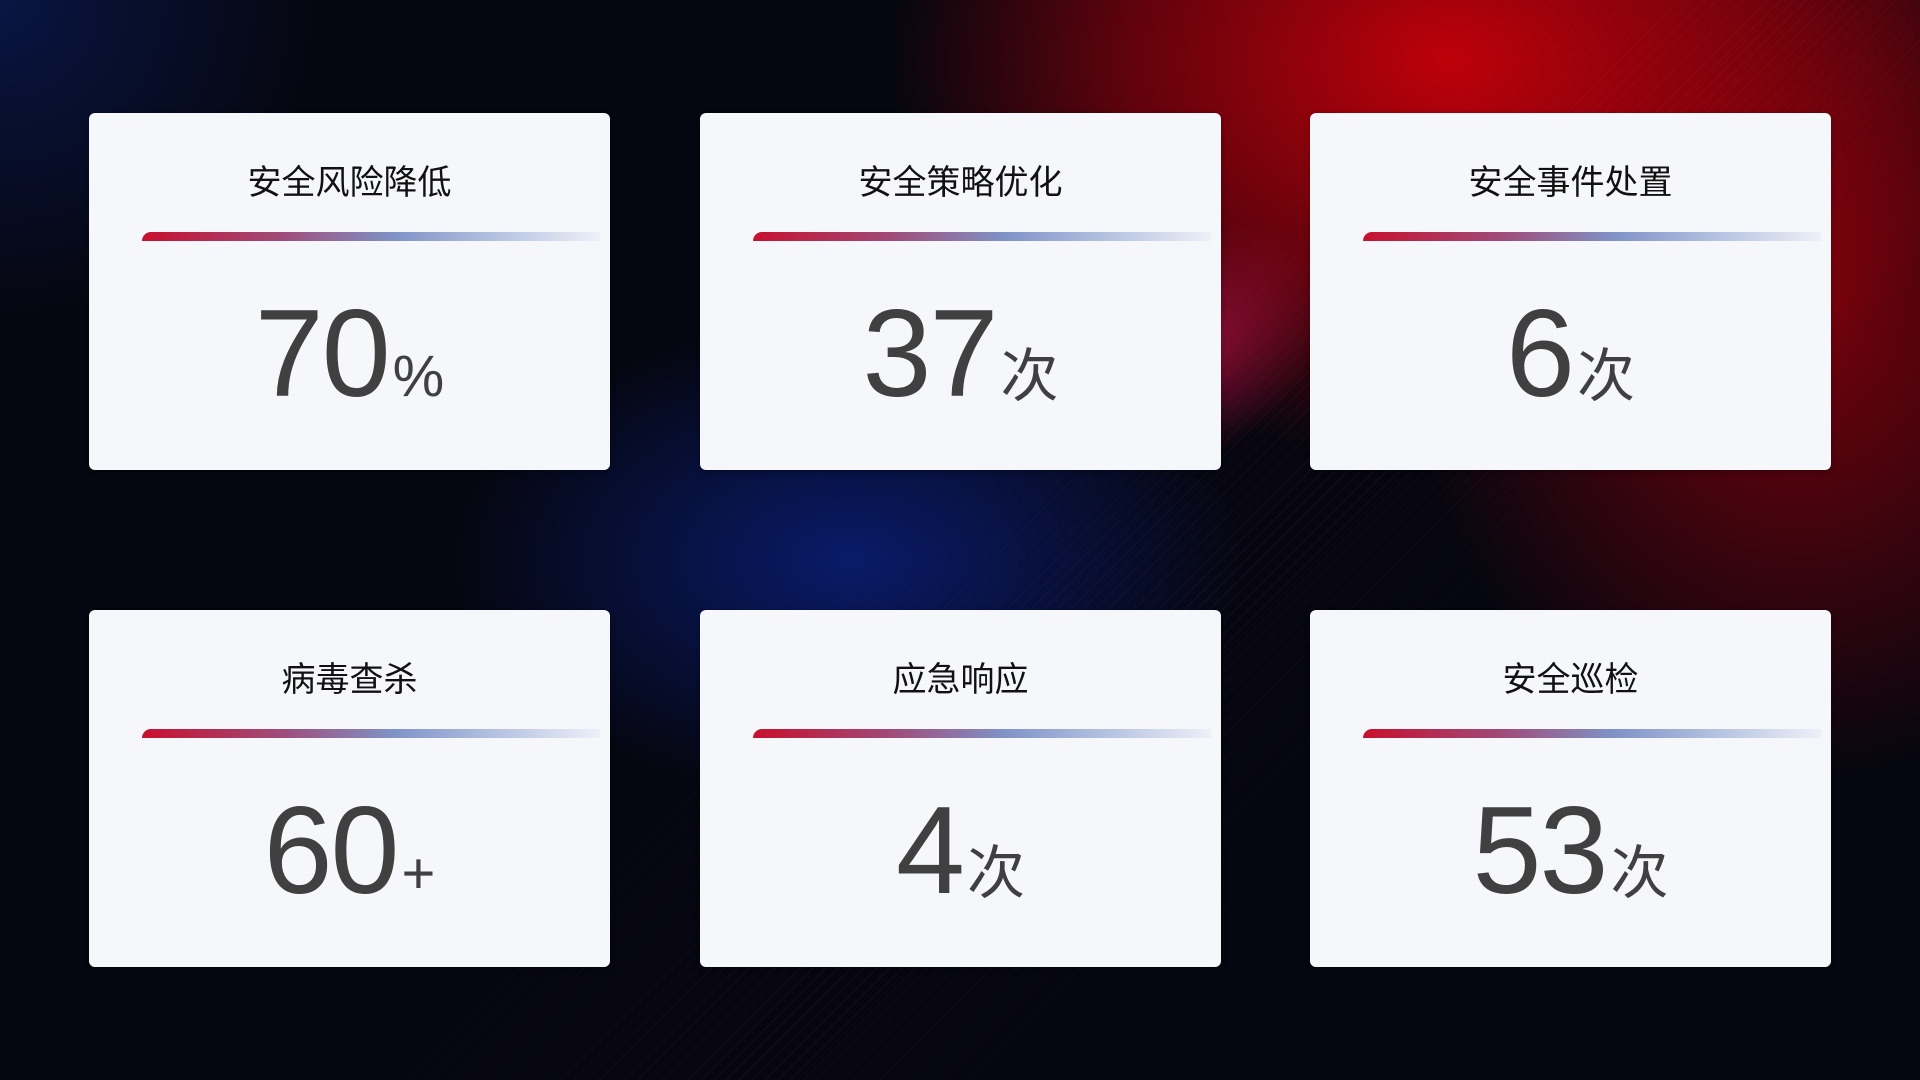  I want to click on stat-number: 6, so click(1540, 354).